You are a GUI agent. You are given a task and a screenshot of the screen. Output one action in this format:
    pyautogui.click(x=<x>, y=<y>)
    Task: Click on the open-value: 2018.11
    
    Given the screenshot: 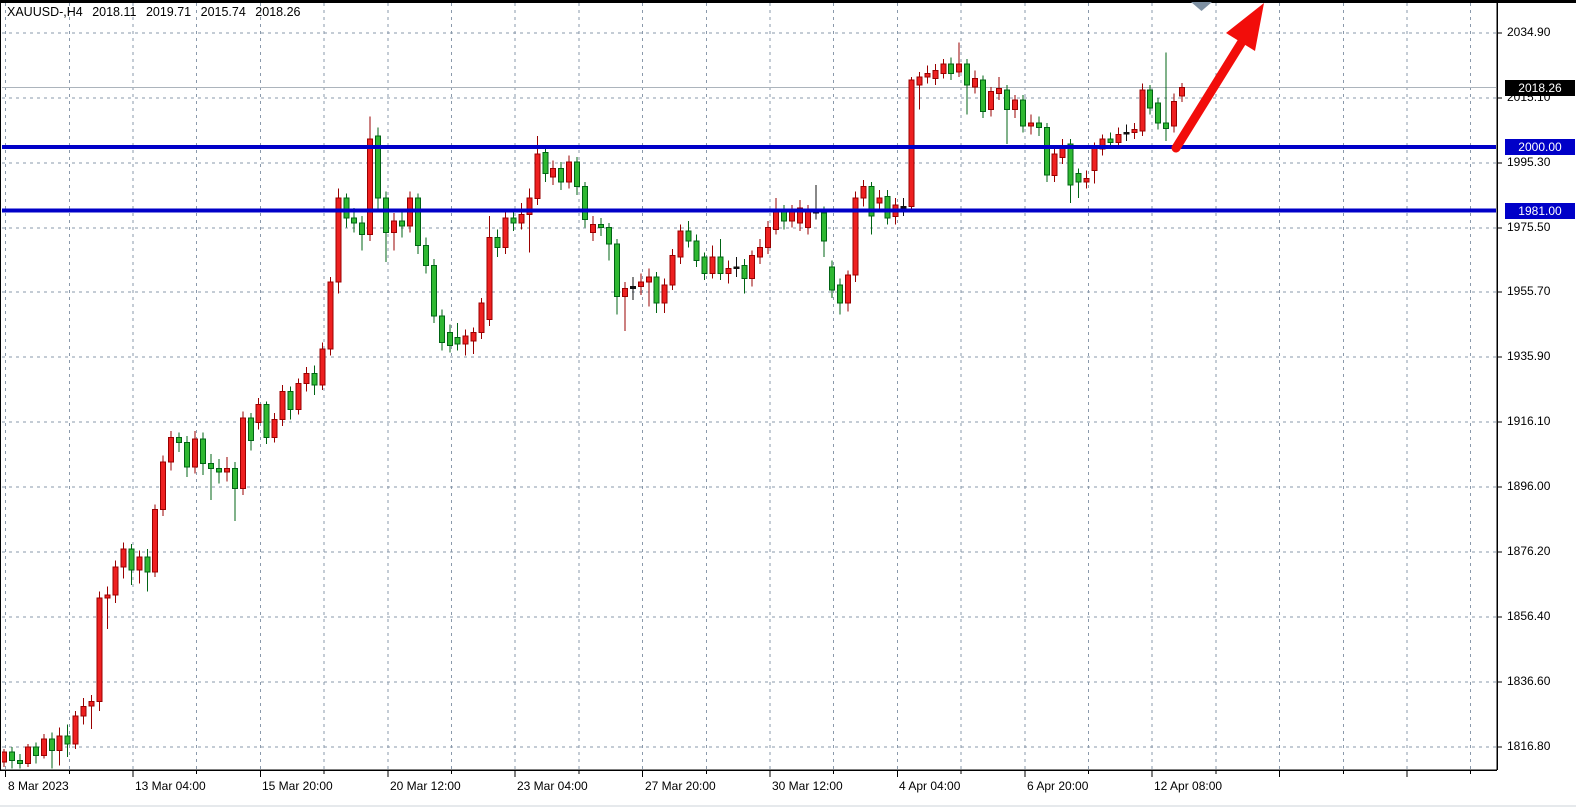 What is the action you would take?
    pyautogui.click(x=114, y=12)
    